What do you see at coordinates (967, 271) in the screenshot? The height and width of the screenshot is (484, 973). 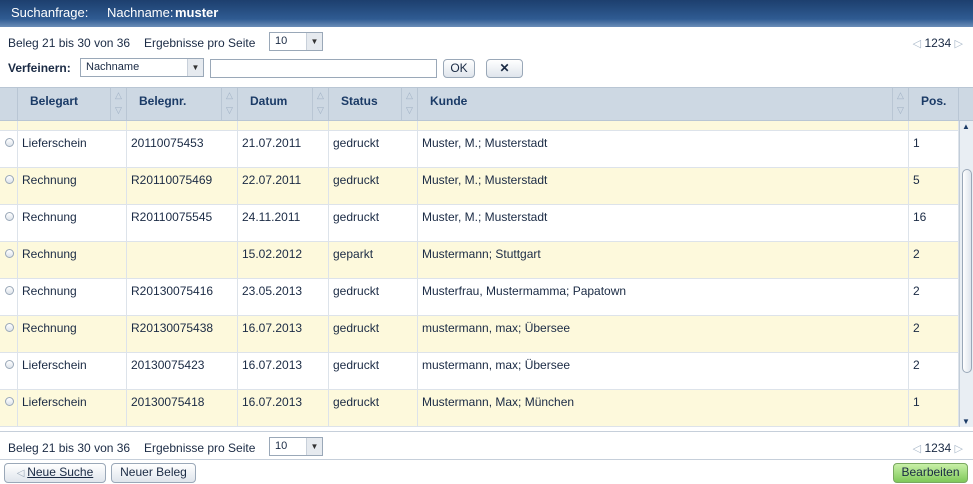 I see `scrollbar-thumb` at bounding box center [967, 271].